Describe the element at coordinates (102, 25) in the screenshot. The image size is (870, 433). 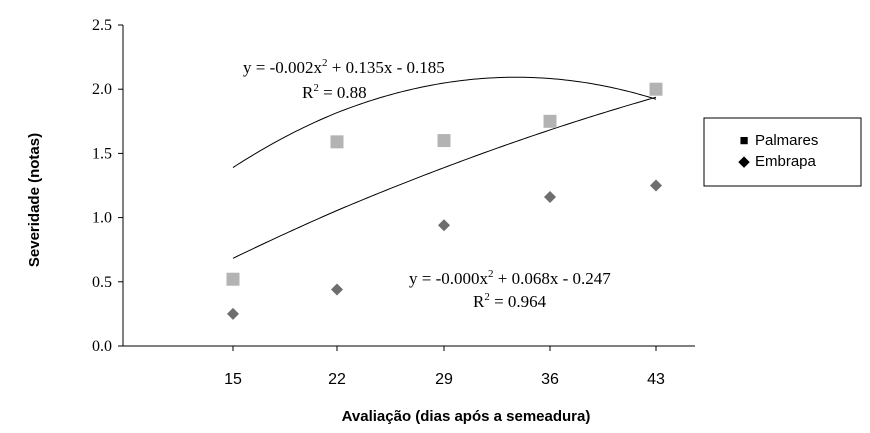
I see `y-tick-label: 2.5` at that location.